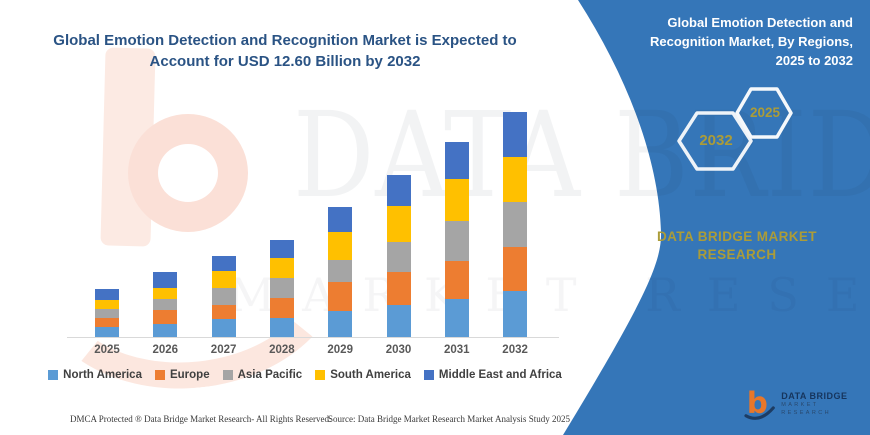  I want to click on bar-2028, so click(281, 288).